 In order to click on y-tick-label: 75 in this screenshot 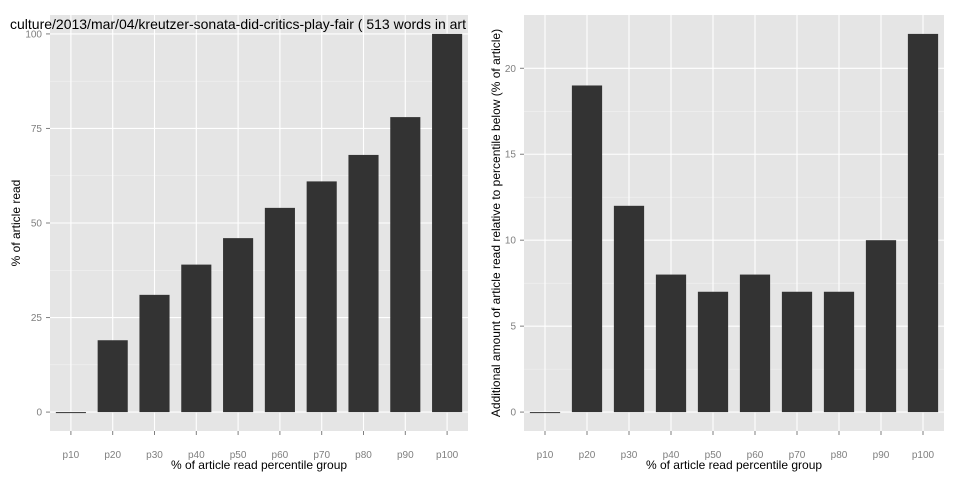, I will do `click(37, 129)`.